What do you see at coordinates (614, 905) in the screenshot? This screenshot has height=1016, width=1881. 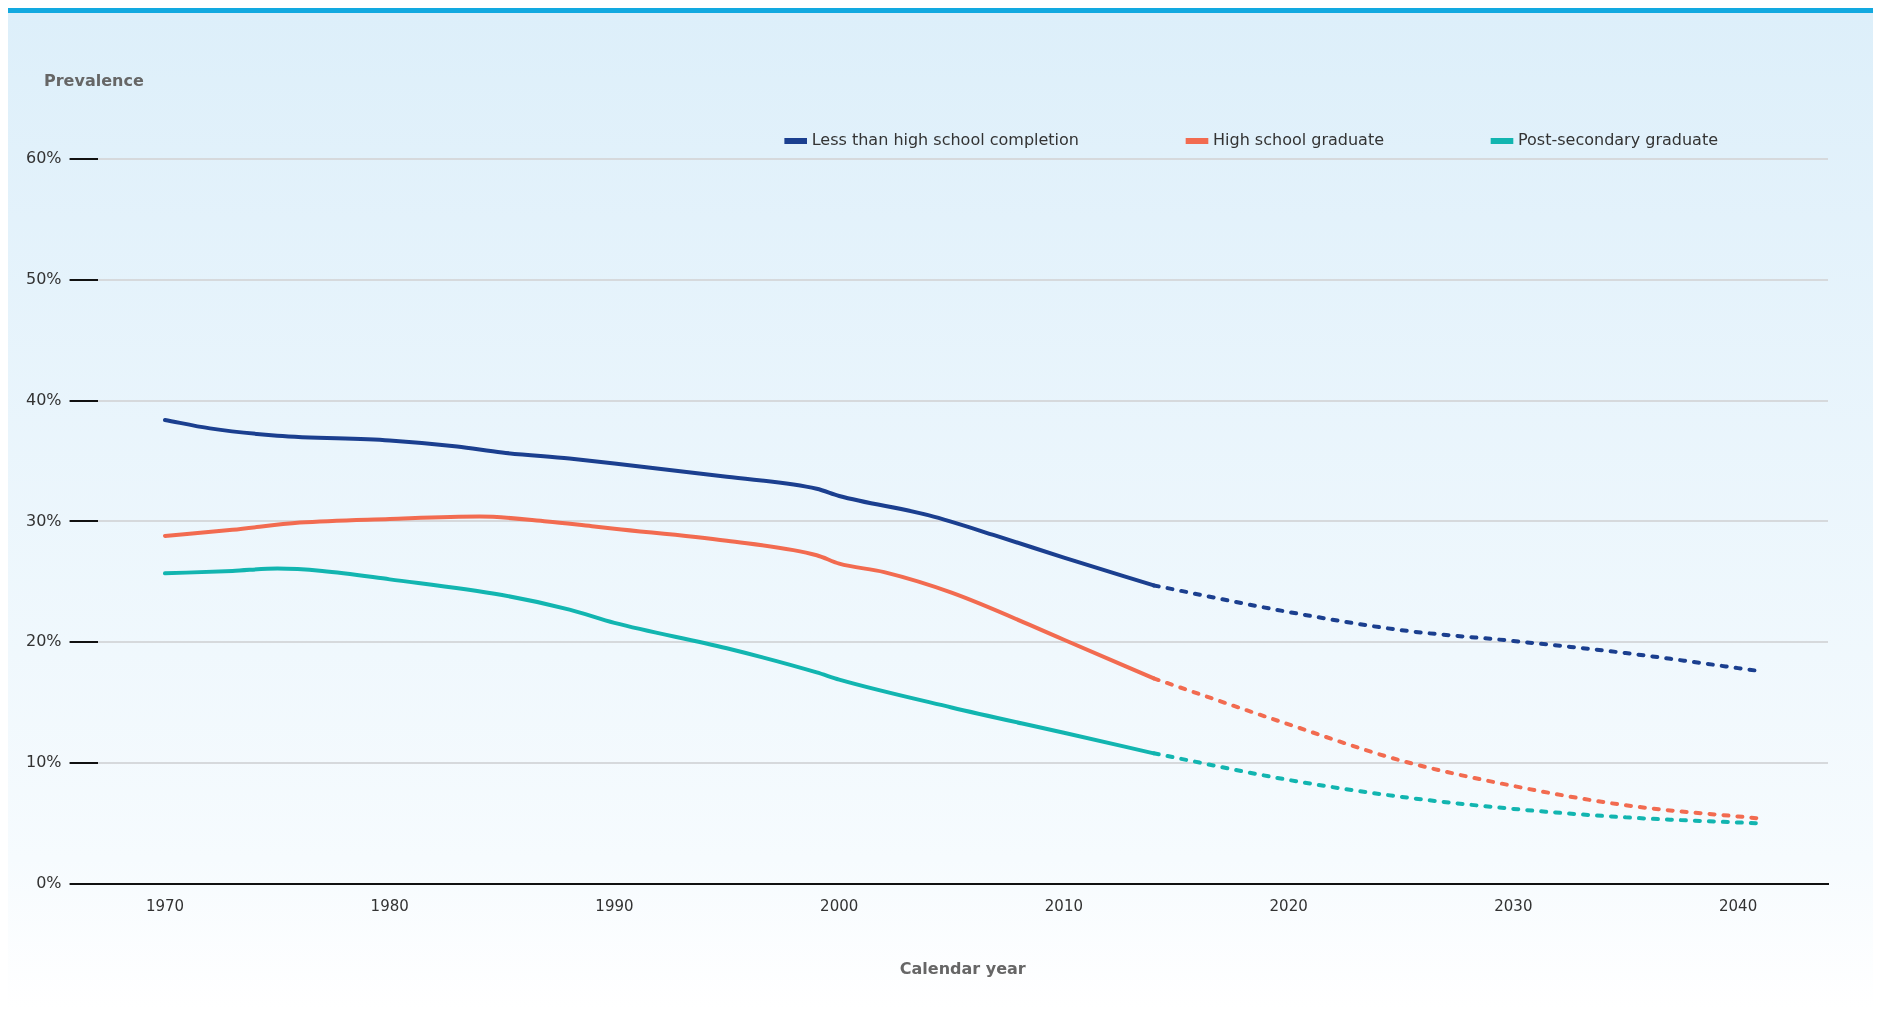 I see `x-tick-label: 1990` at bounding box center [614, 905].